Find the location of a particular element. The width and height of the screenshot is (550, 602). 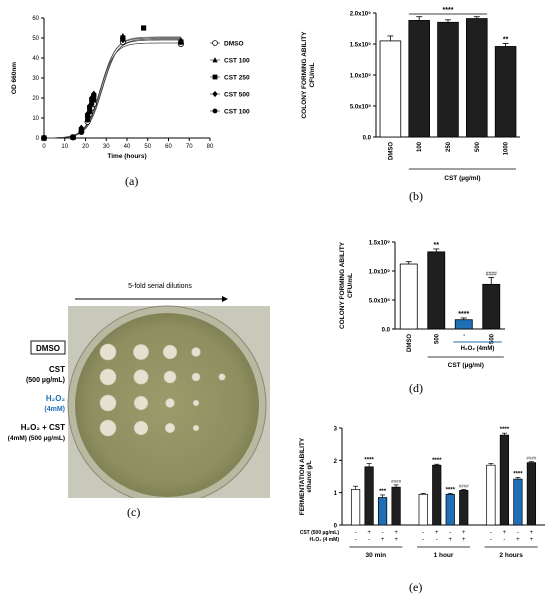

category-label: 100 is located at coordinates (420, 146).